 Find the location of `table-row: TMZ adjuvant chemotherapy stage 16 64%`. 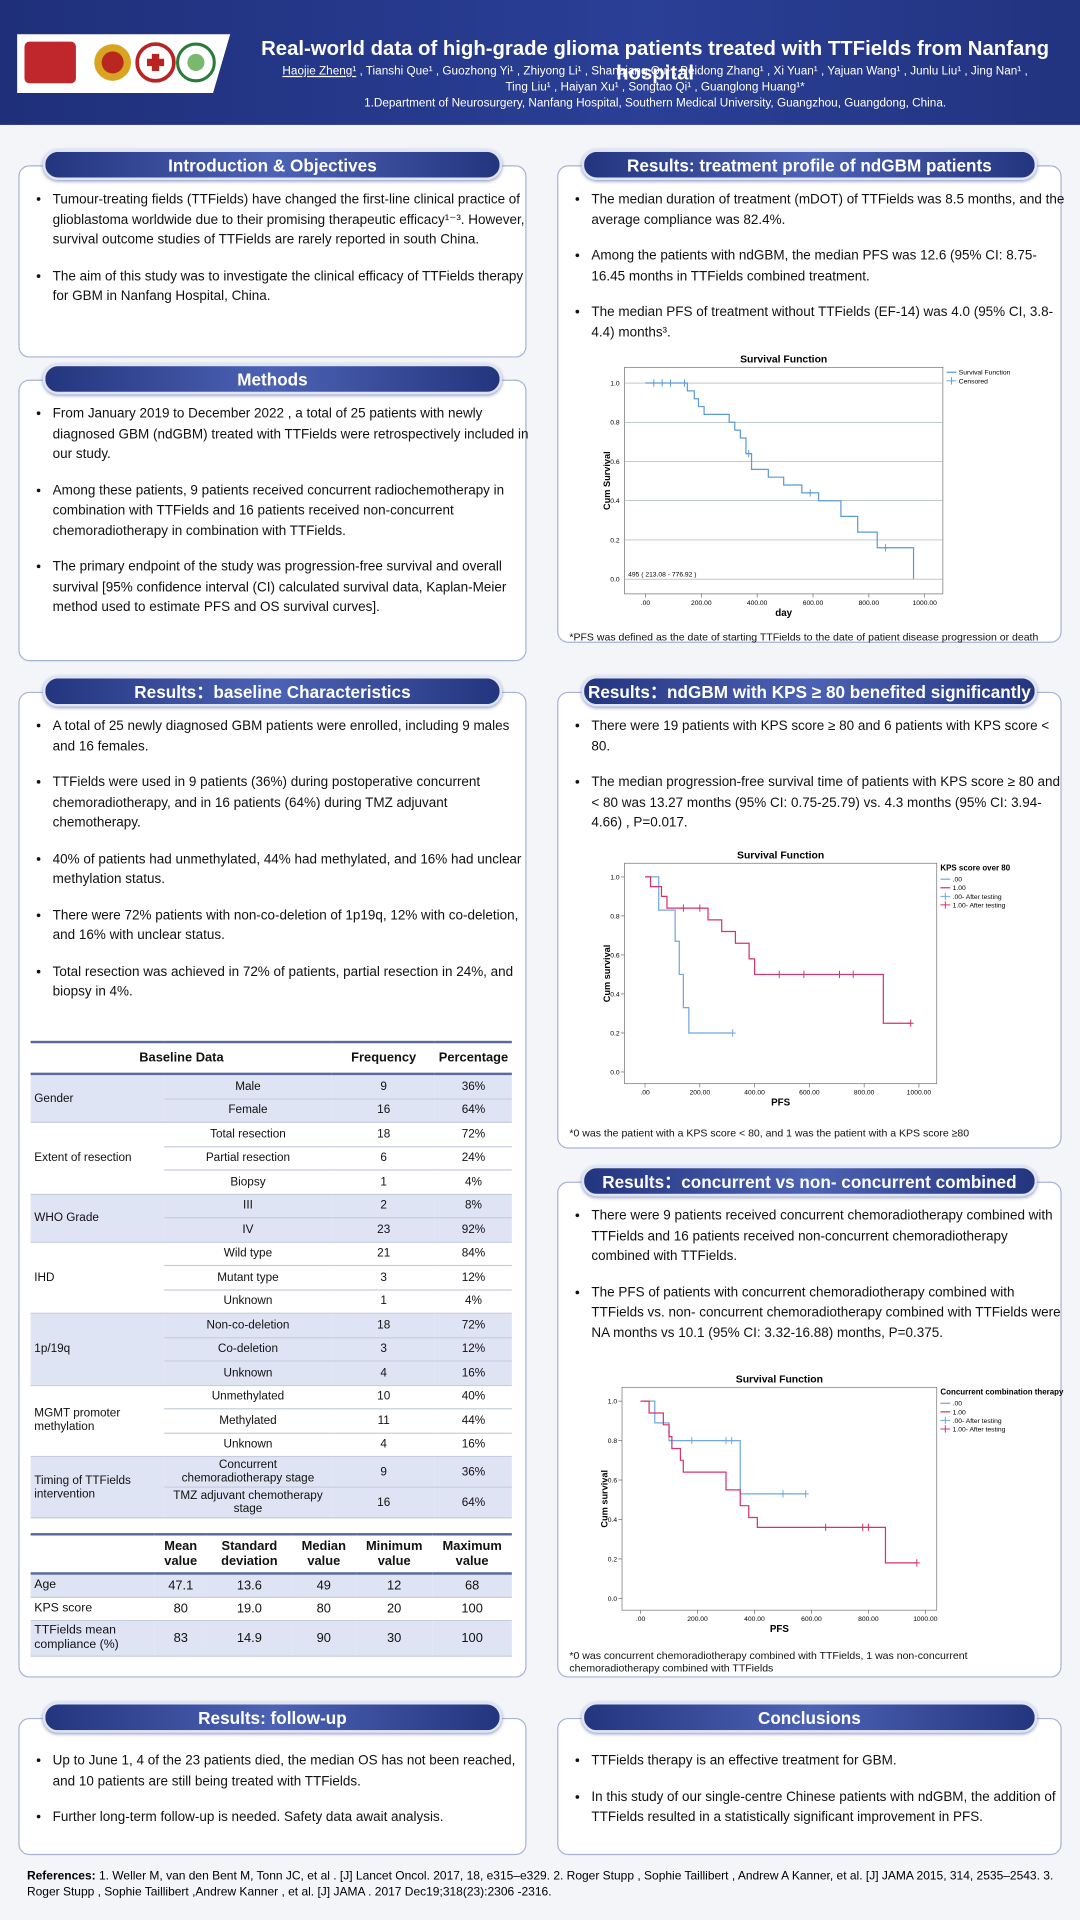

table-row: TMZ adjuvant chemotherapy stage 16 64% is located at coordinates (271, 1503).